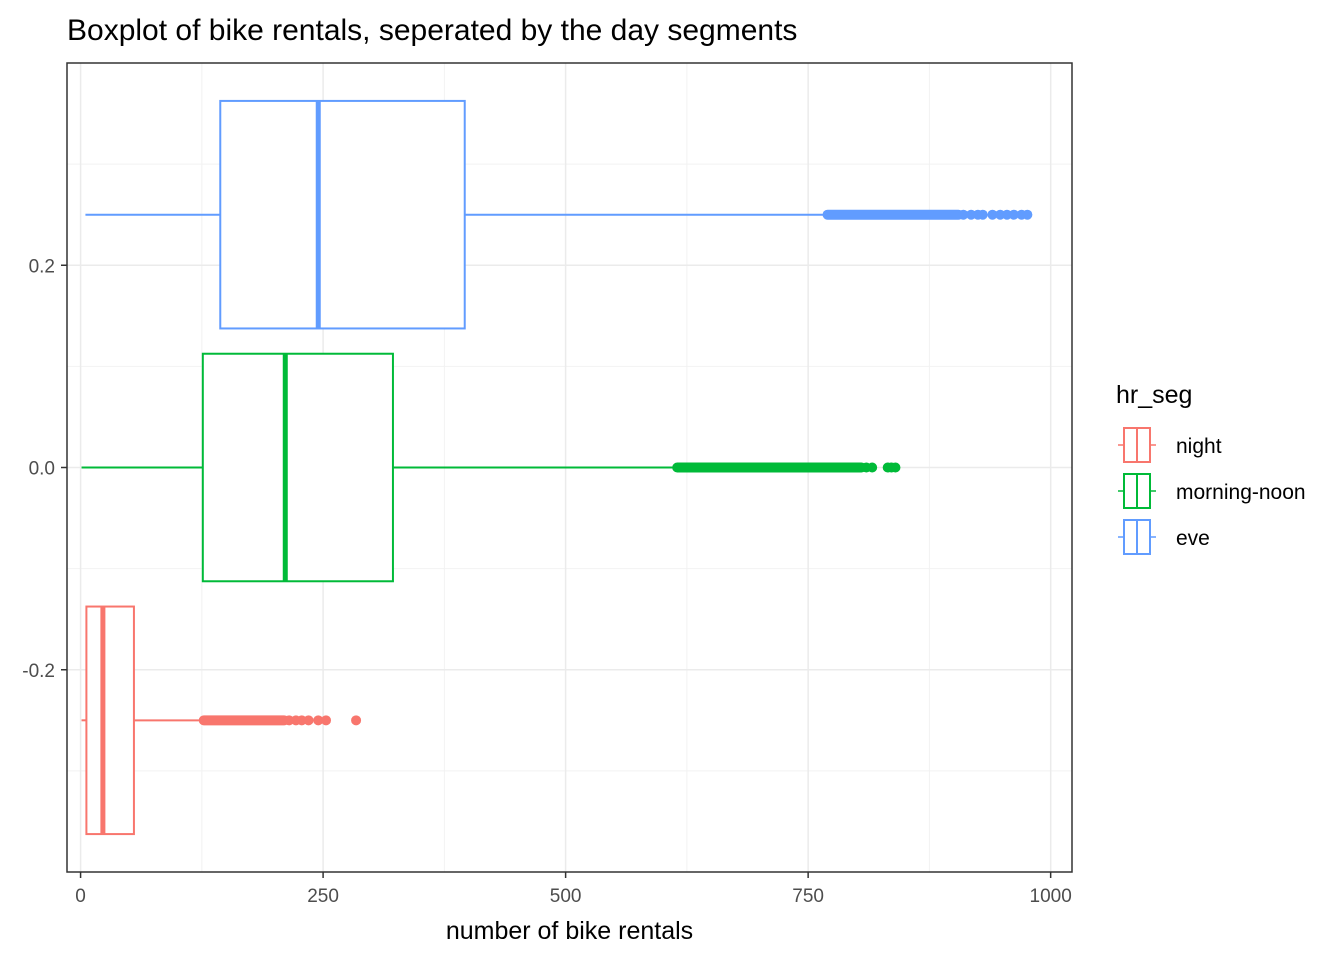 This screenshot has width=1344, height=960. I want to click on boxplot-morning-noon, so click(491, 467).